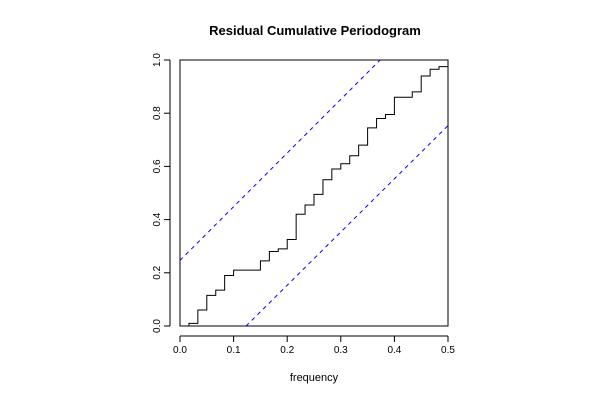 Image resolution: width=599 pixels, height=400 pixels. I want to click on x-axis-label: frequency, so click(314, 378).